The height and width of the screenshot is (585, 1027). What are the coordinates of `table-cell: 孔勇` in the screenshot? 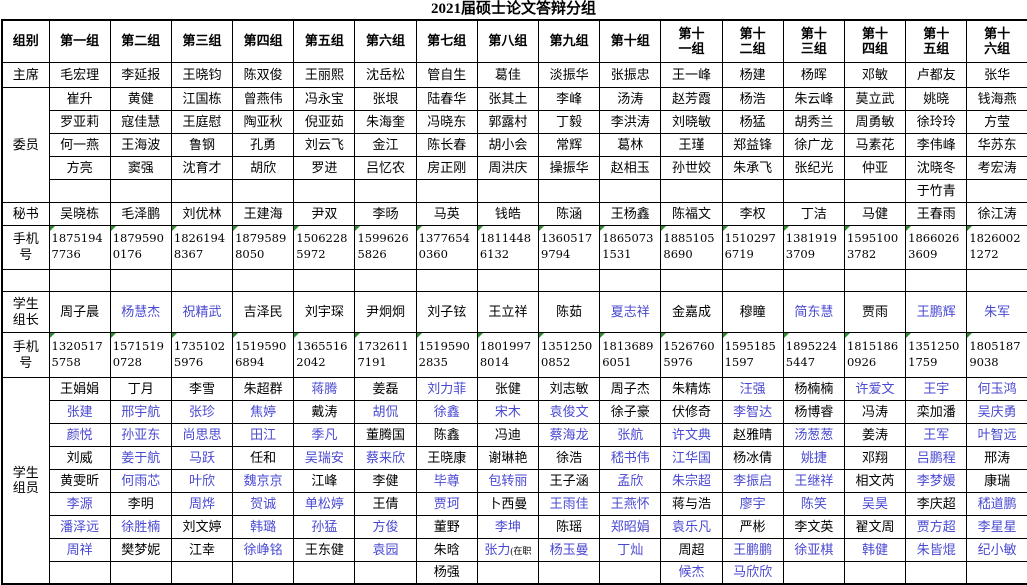 It's located at (263, 144).